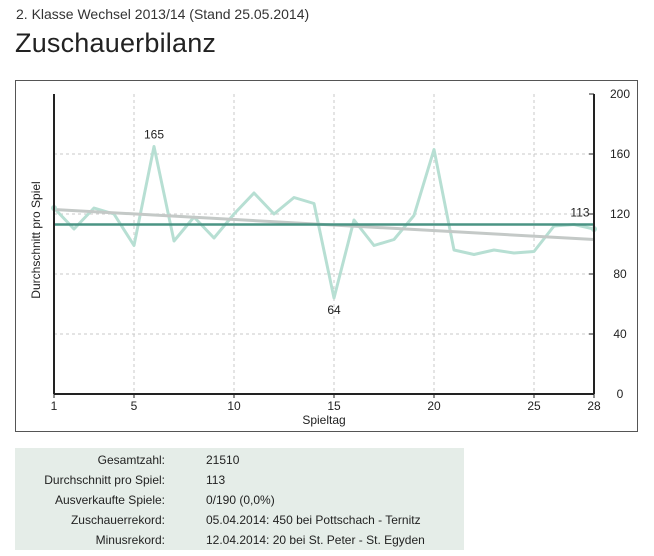 The width and height of the screenshot is (654, 556). What do you see at coordinates (620, 154) in the screenshot?
I see `y-tick-label: 160` at bounding box center [620, 154].